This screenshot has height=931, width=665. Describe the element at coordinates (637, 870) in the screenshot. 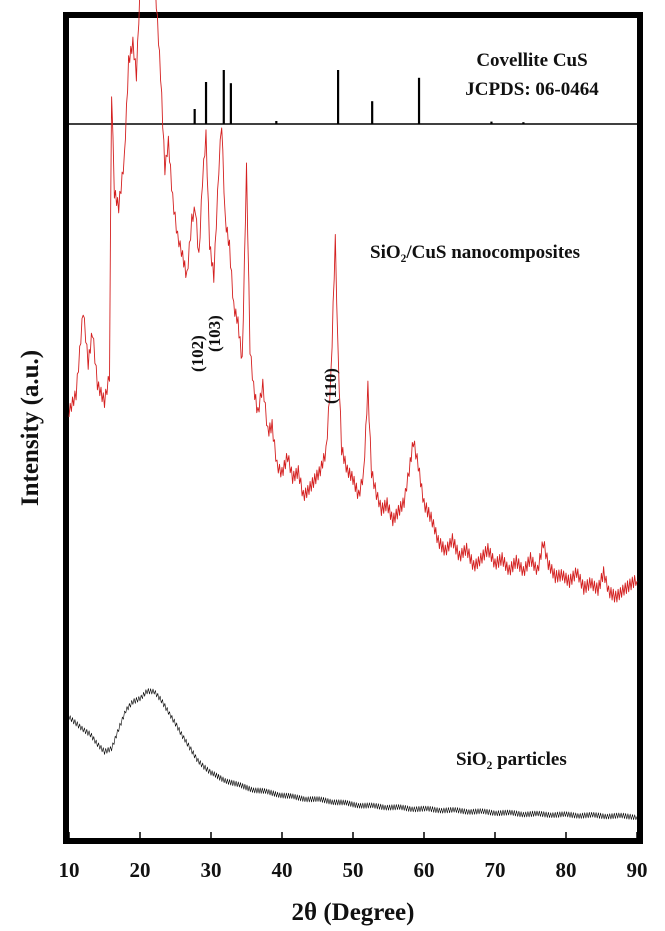

I see `x-tick-label-8: 90` at that location.